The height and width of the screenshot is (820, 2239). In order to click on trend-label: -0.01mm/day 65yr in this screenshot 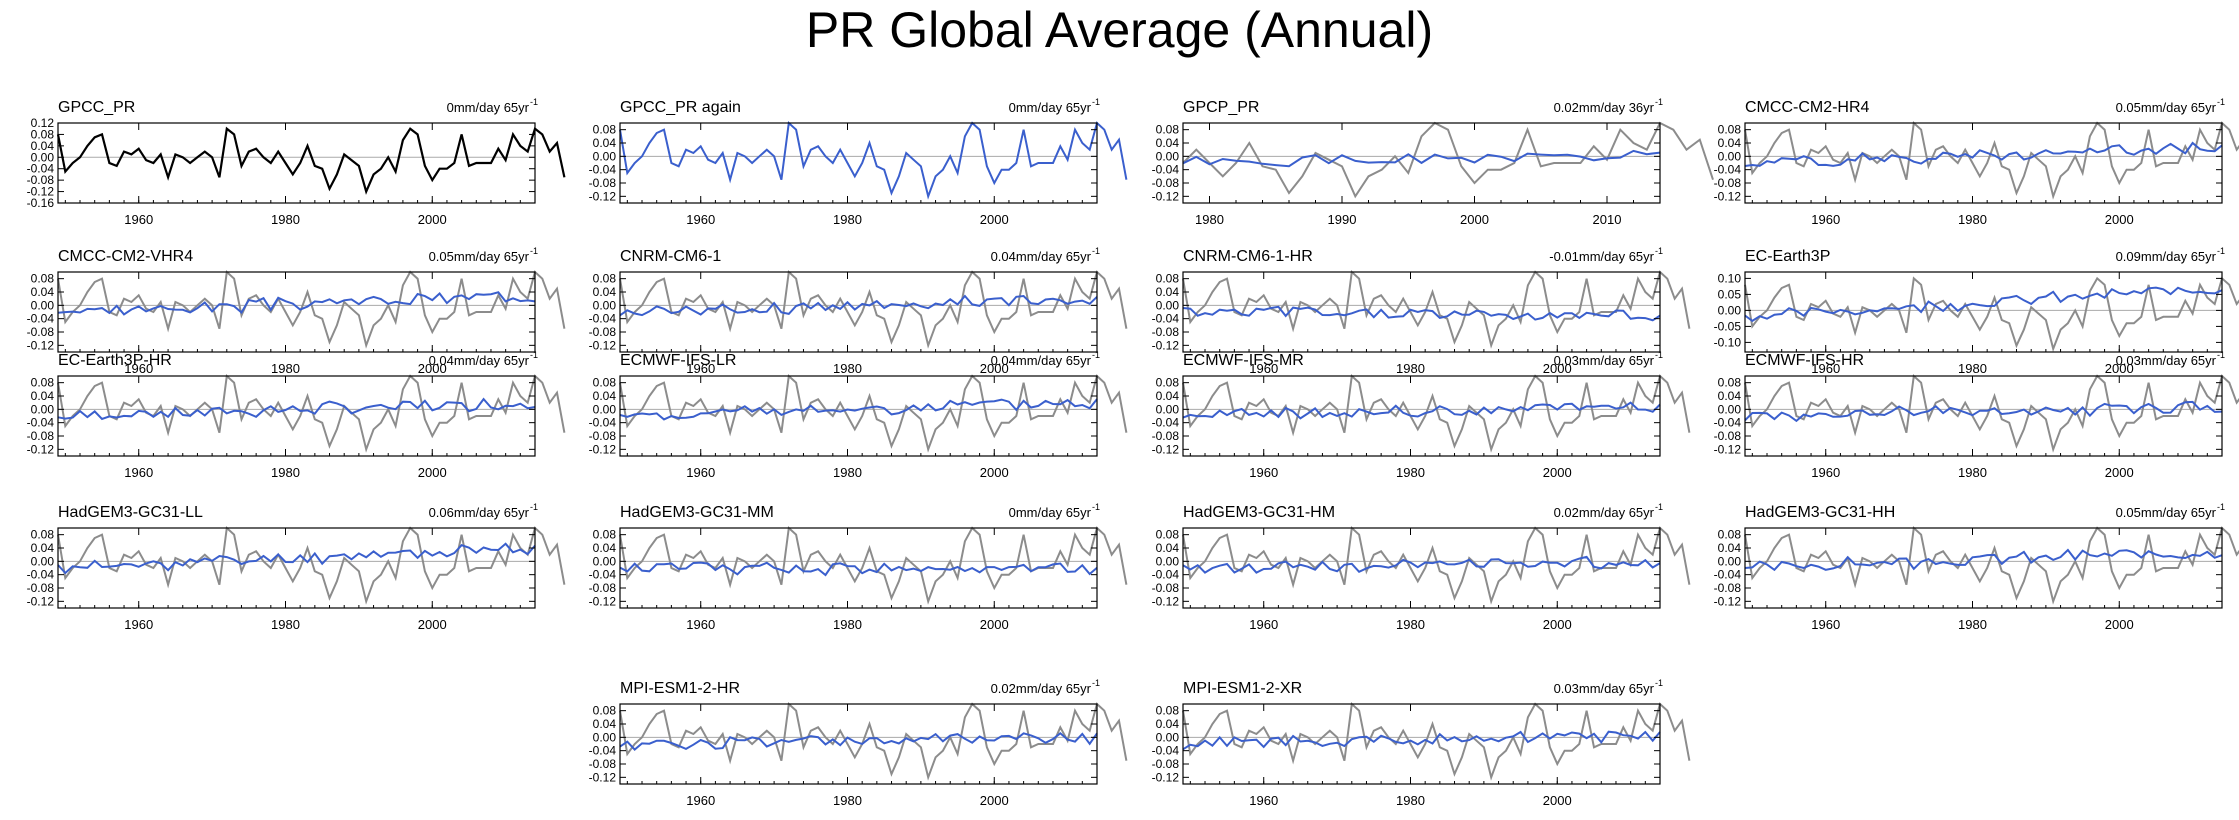, I will do `click(1601, 256)`.